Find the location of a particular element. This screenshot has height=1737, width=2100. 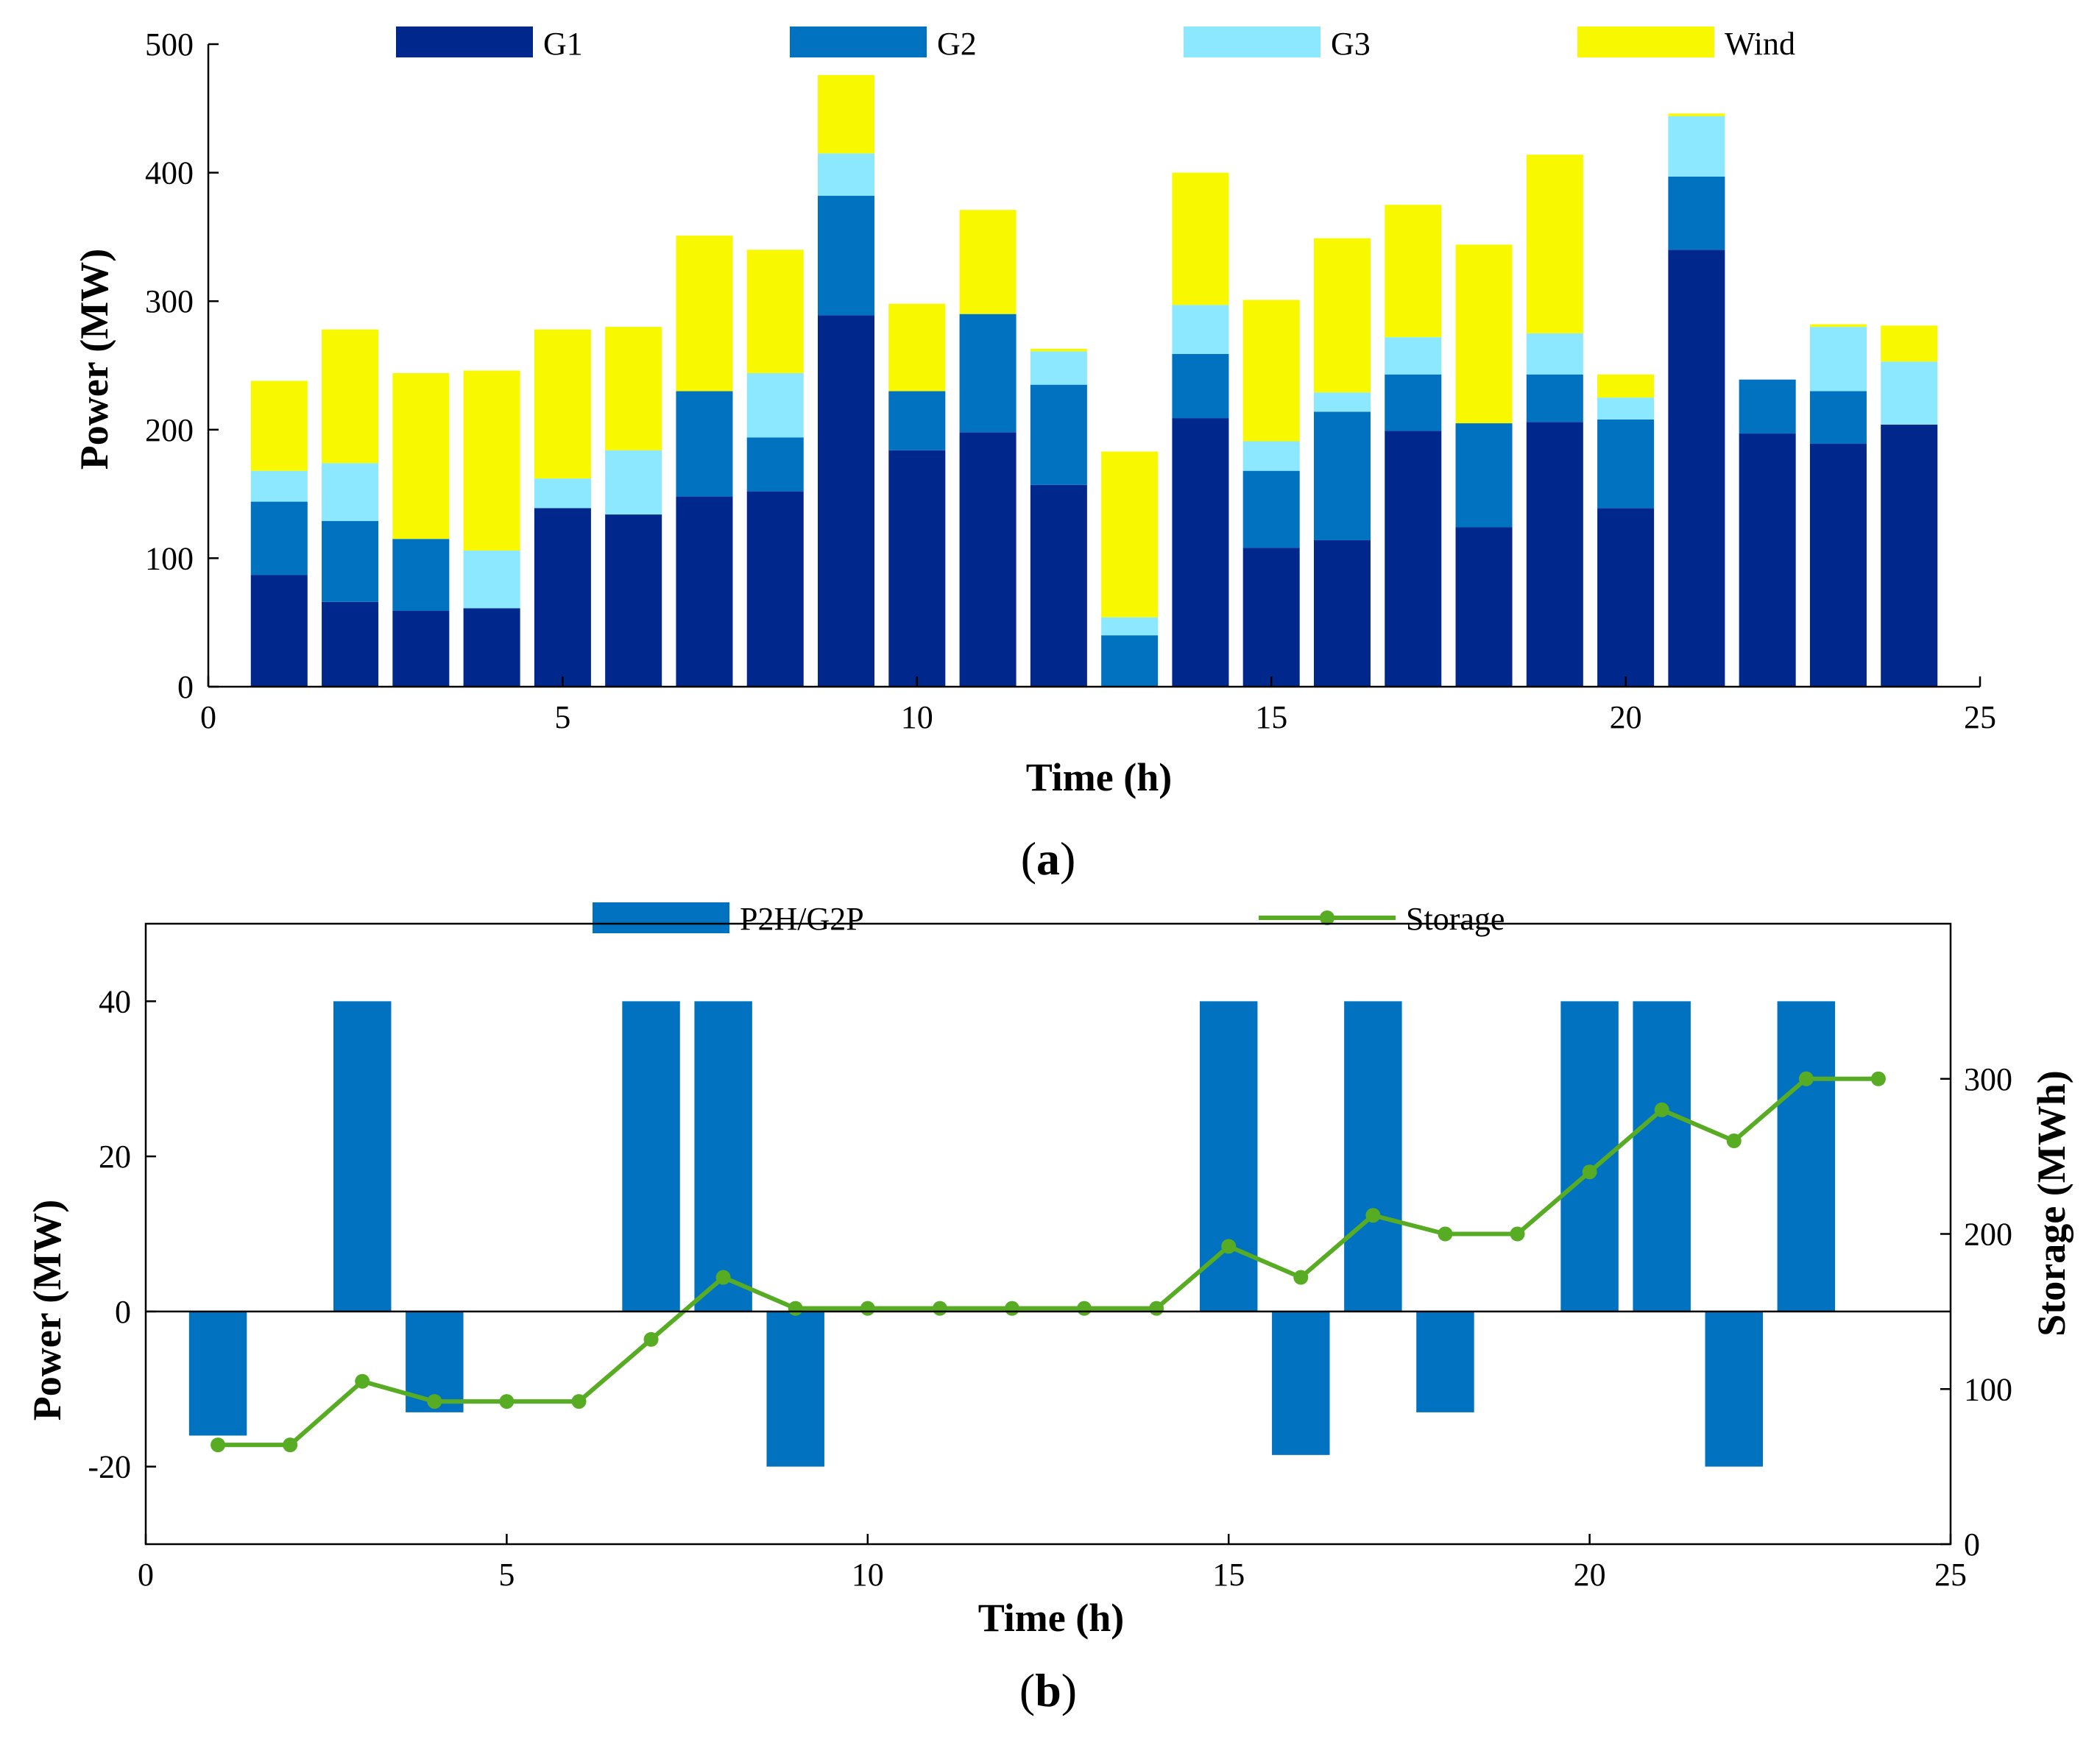

bar-wind-h16 is located at coordinates (1342, 315).